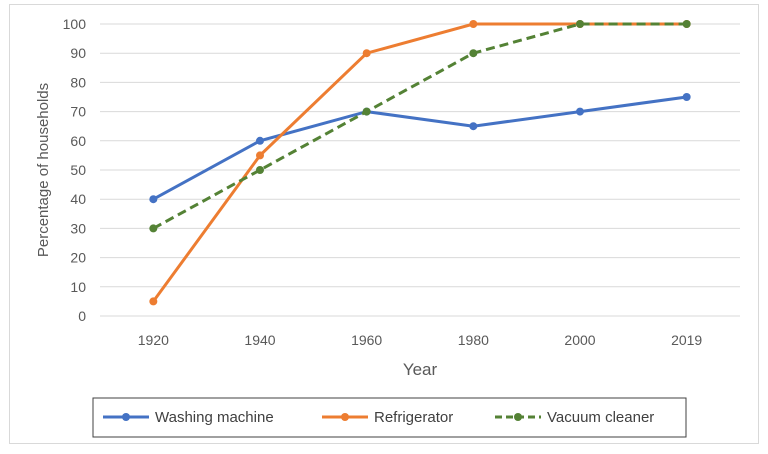  Describe the element at coordinates (214, 417) in the screenshot. I see `legend-label: Washing machine` at that location.